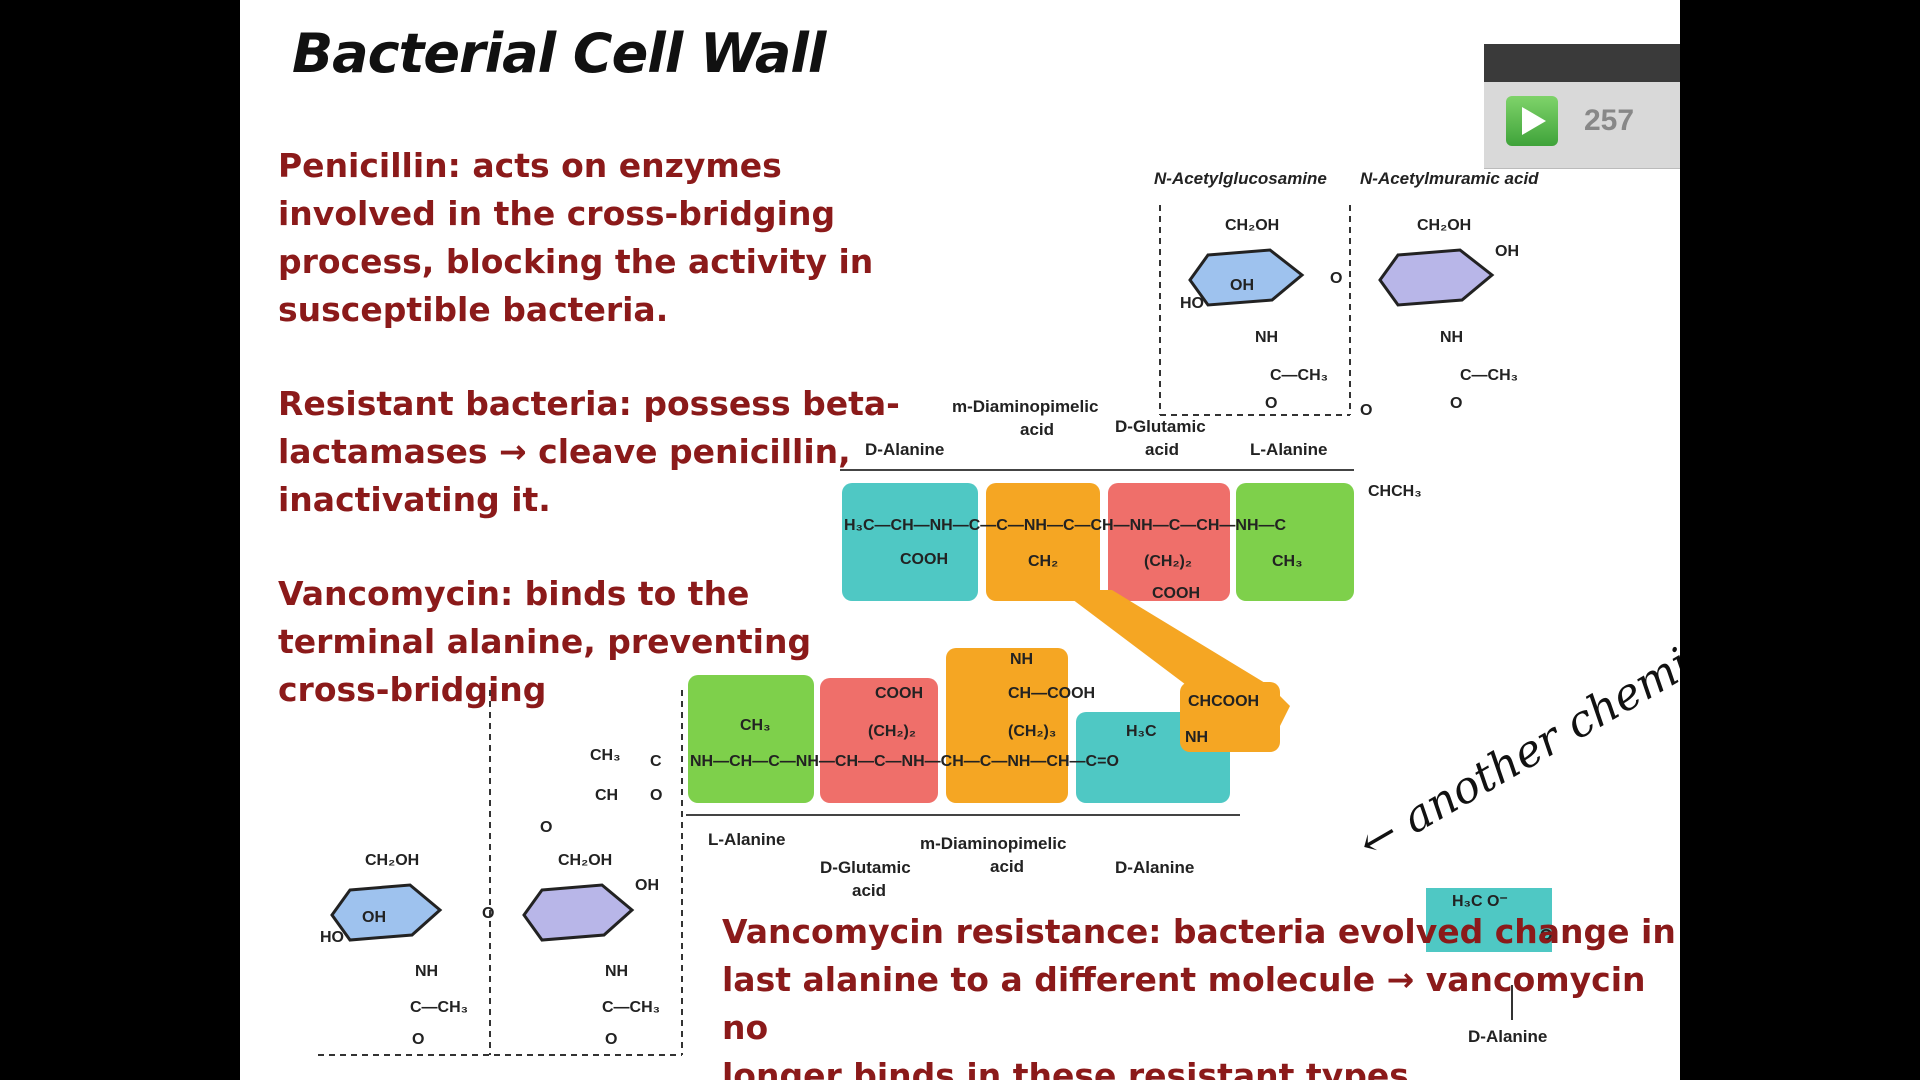 This screenshot has height=1080, width=1920. Describe the element at coordinates (559, 53) in the screenshot. I see `slide-title: Bacterial Cell Wall` at that location.